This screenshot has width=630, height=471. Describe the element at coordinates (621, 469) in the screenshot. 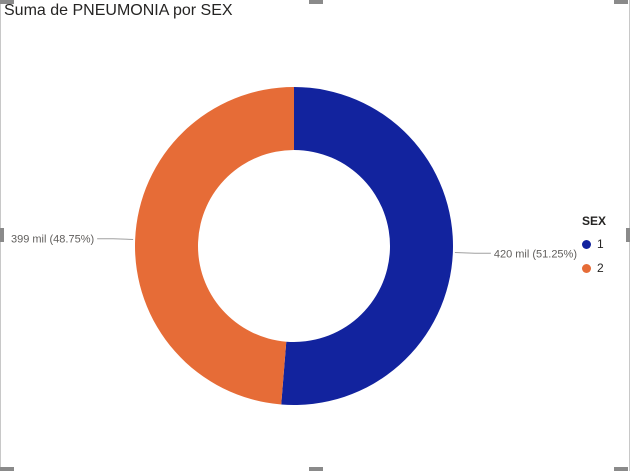

I see `resize-handle-bottom-right` at that location.